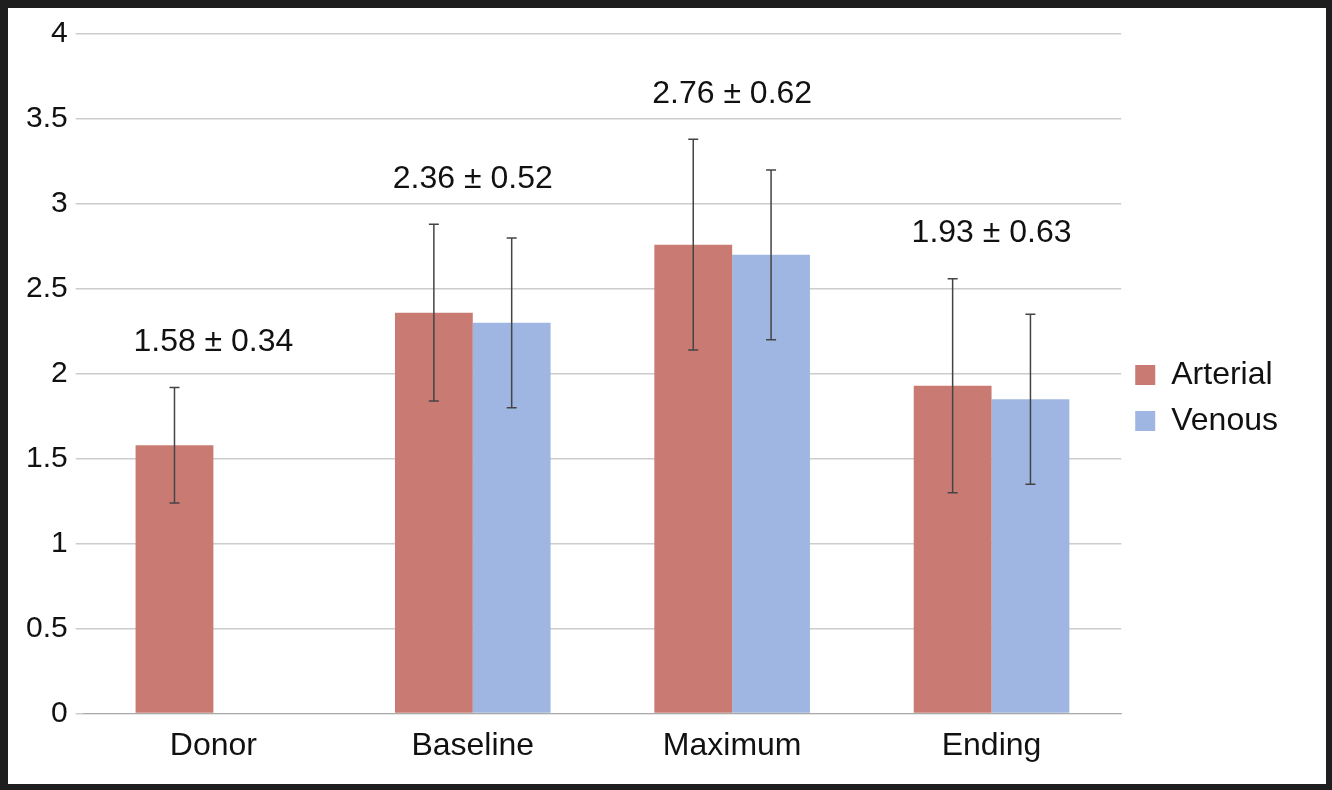 Image resolution: width=1332 pixels, height=790 pixels. Describe the element at coordinates (59, 541) in the screenshot. I see `y-tick-label: 1` at that location.